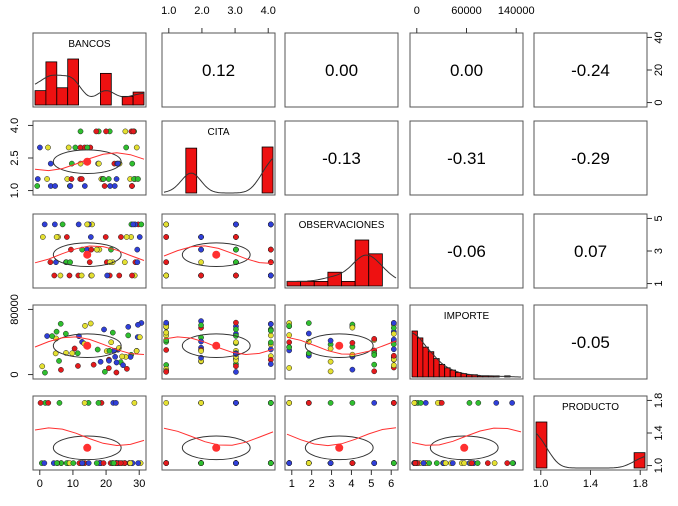 The width and height of the screenshot is (678, 506). I want to click on tick-label: 40, so click(659, 37).